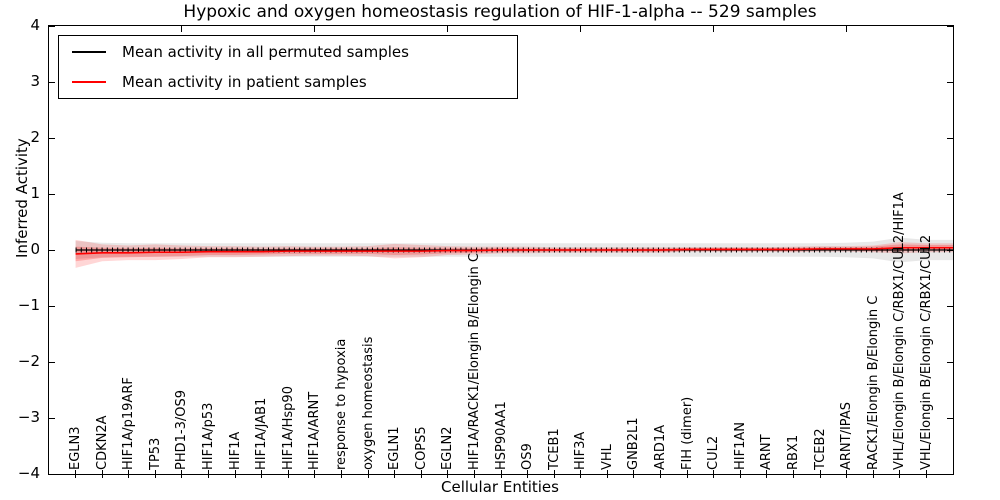  What do you see at coordinates (687, 433) in the screenshot?
I see `x-entity-label: FIH (dimer)` at bounding box center [687, 433].